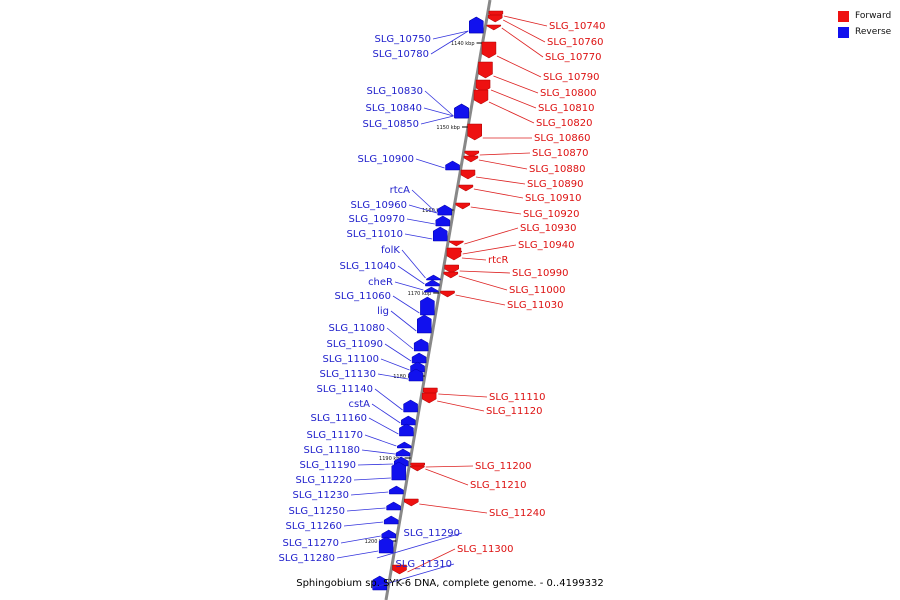 This screenshot has height=600, width=900. Describe the element at coordinates (328, 465) in the screenshot. I see `reverse-gene-label: SLG_11190` at that location.